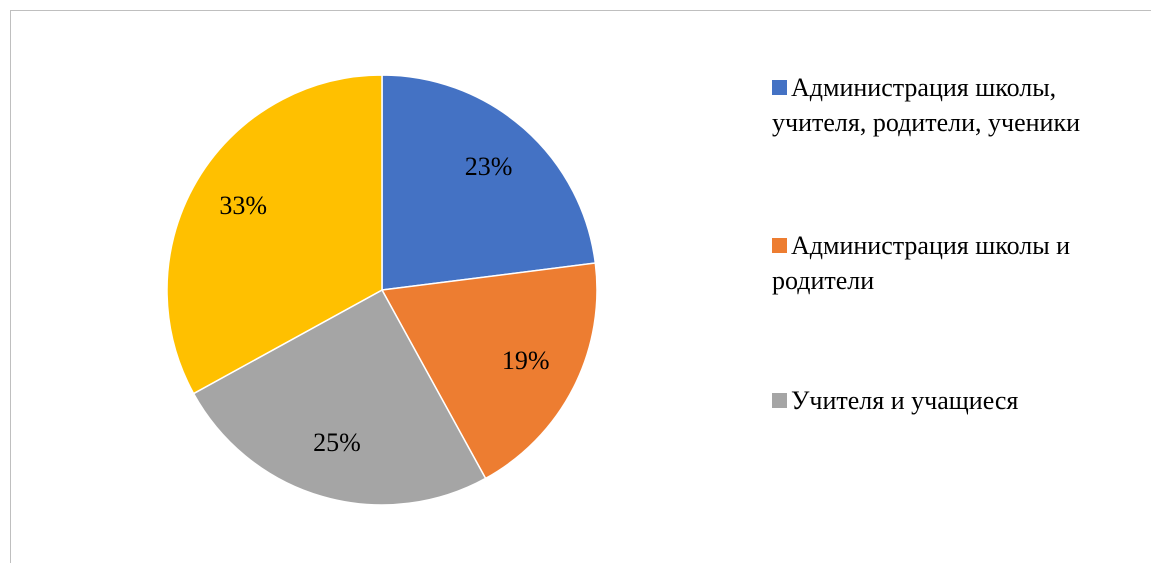 This screenshot has width=1151, height=563. What do you see at coordinates (921, 263) in the screenshot?
I see `legend-label: Администрация школы и родители` at bounding box center [921, 263].